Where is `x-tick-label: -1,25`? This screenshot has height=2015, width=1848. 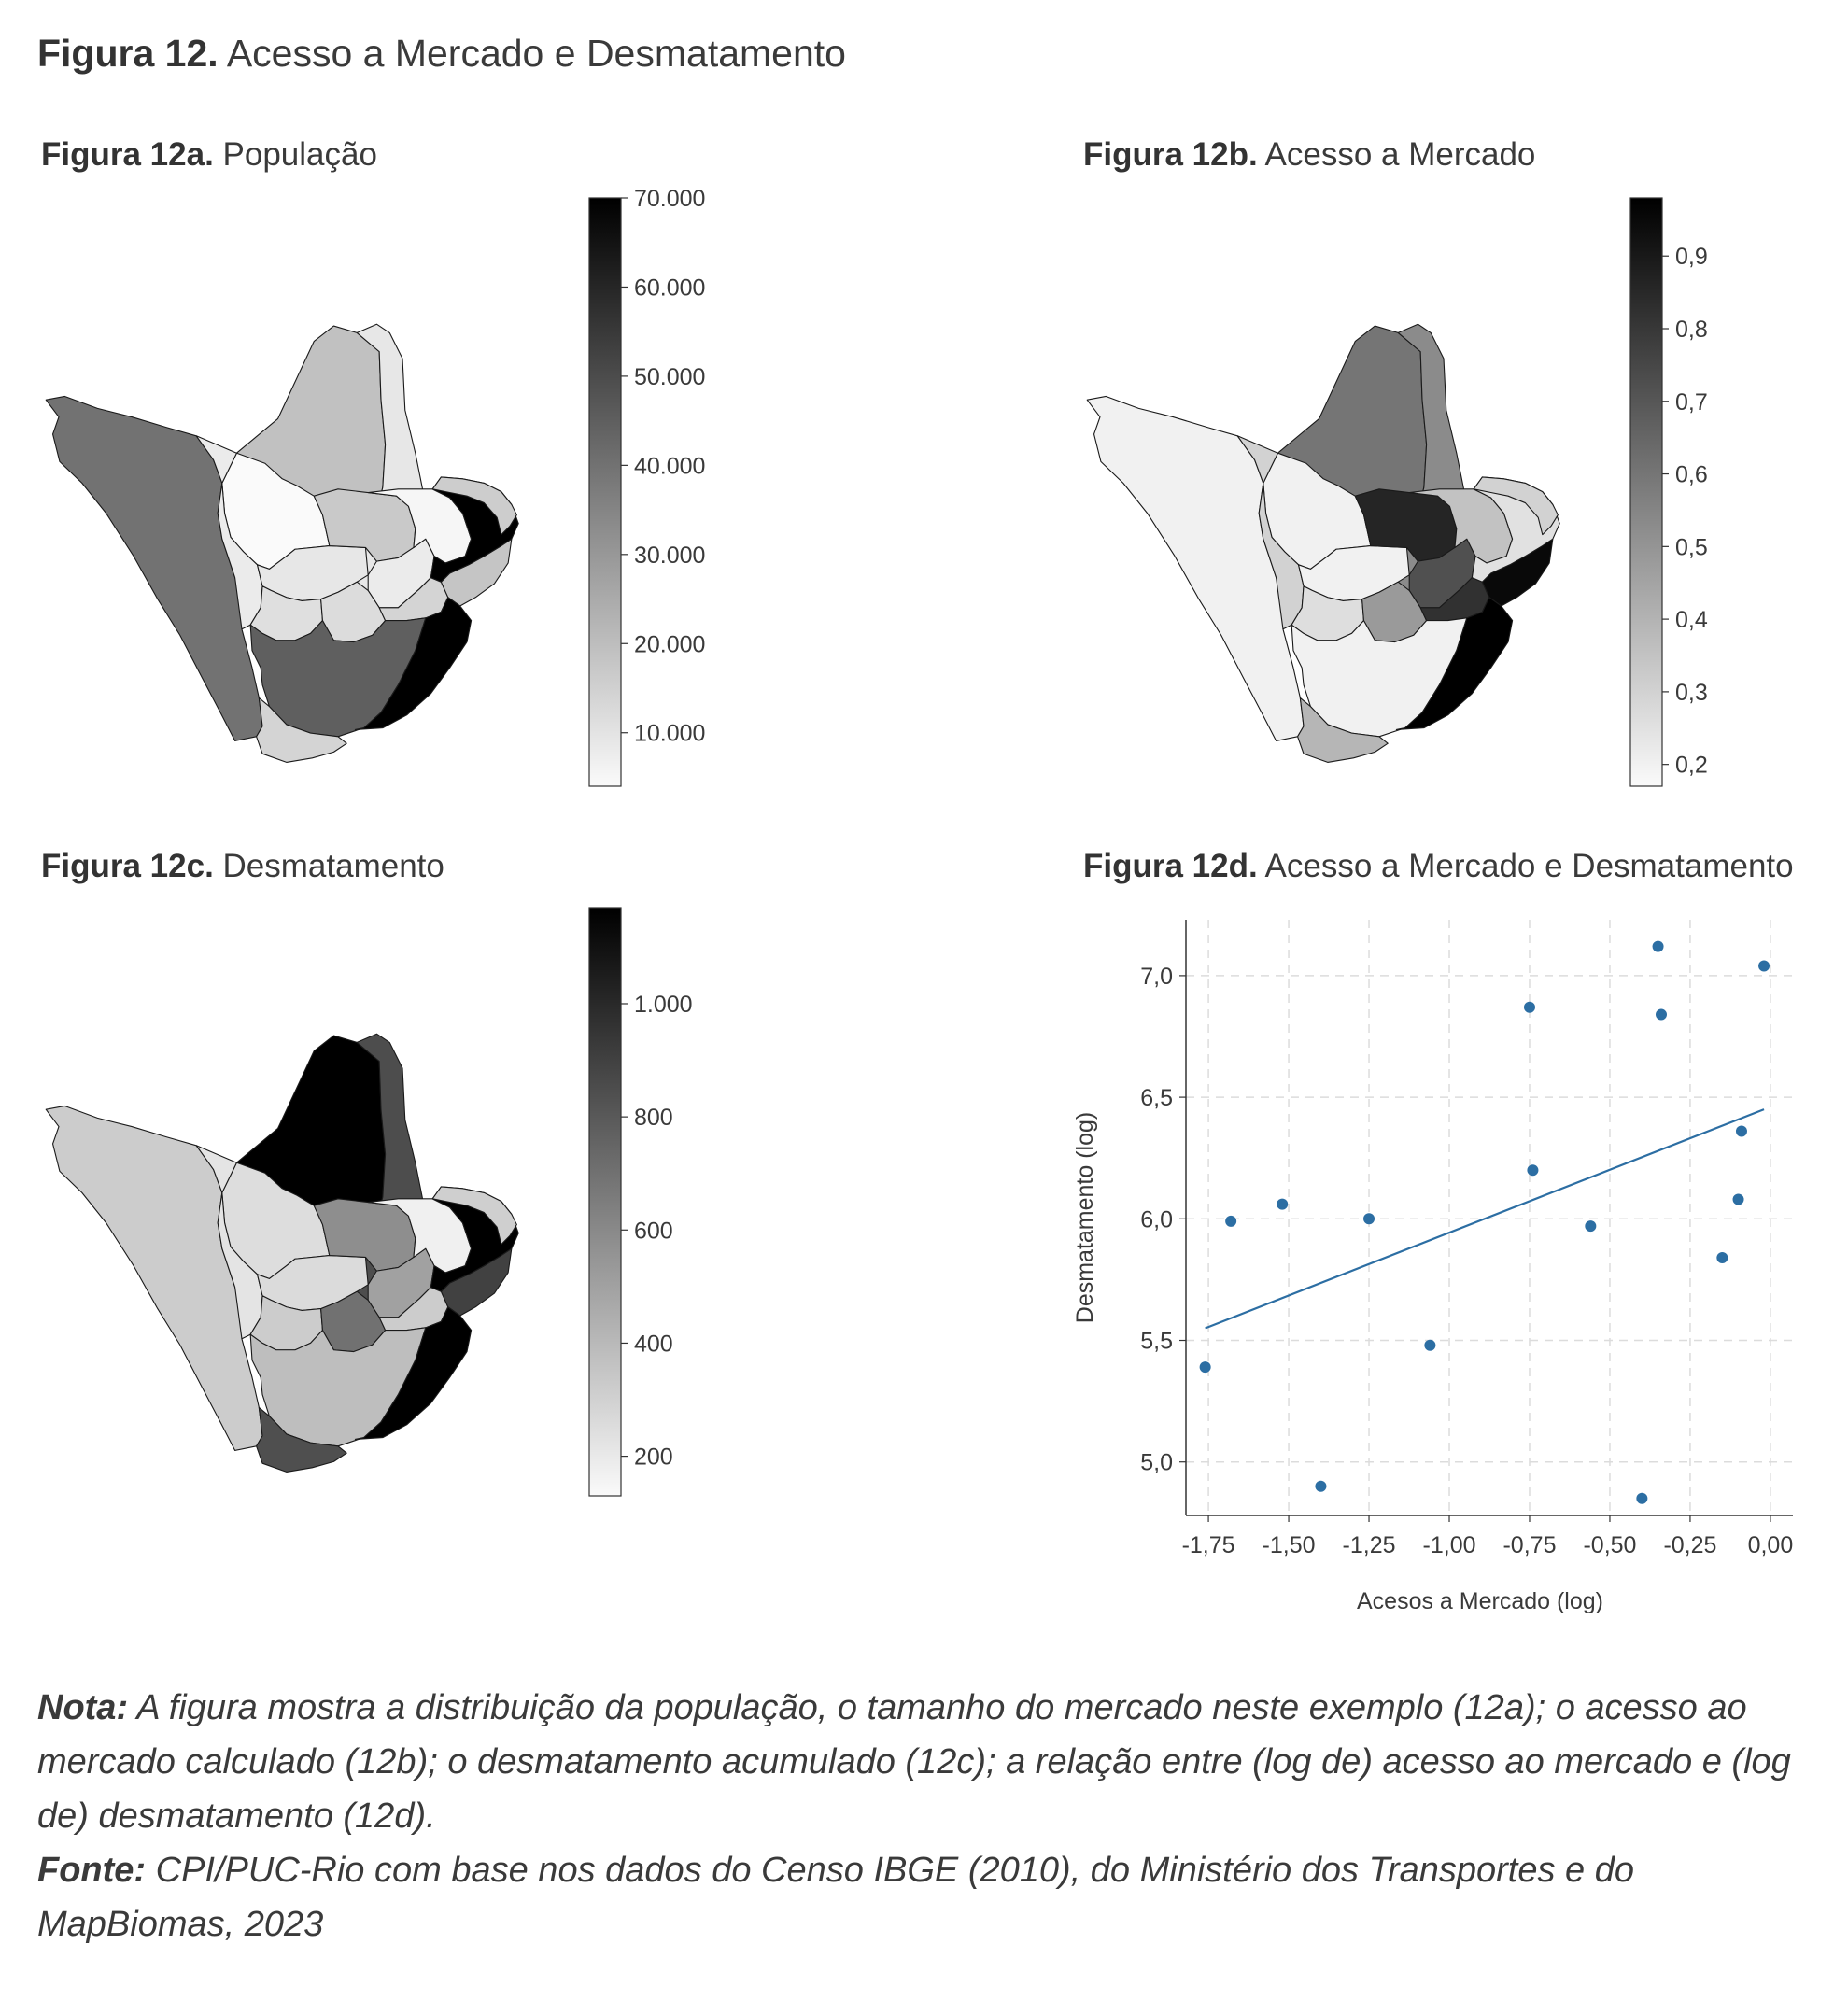
x-tick-label: -1,25 is located at coordinates (1369, 1545).